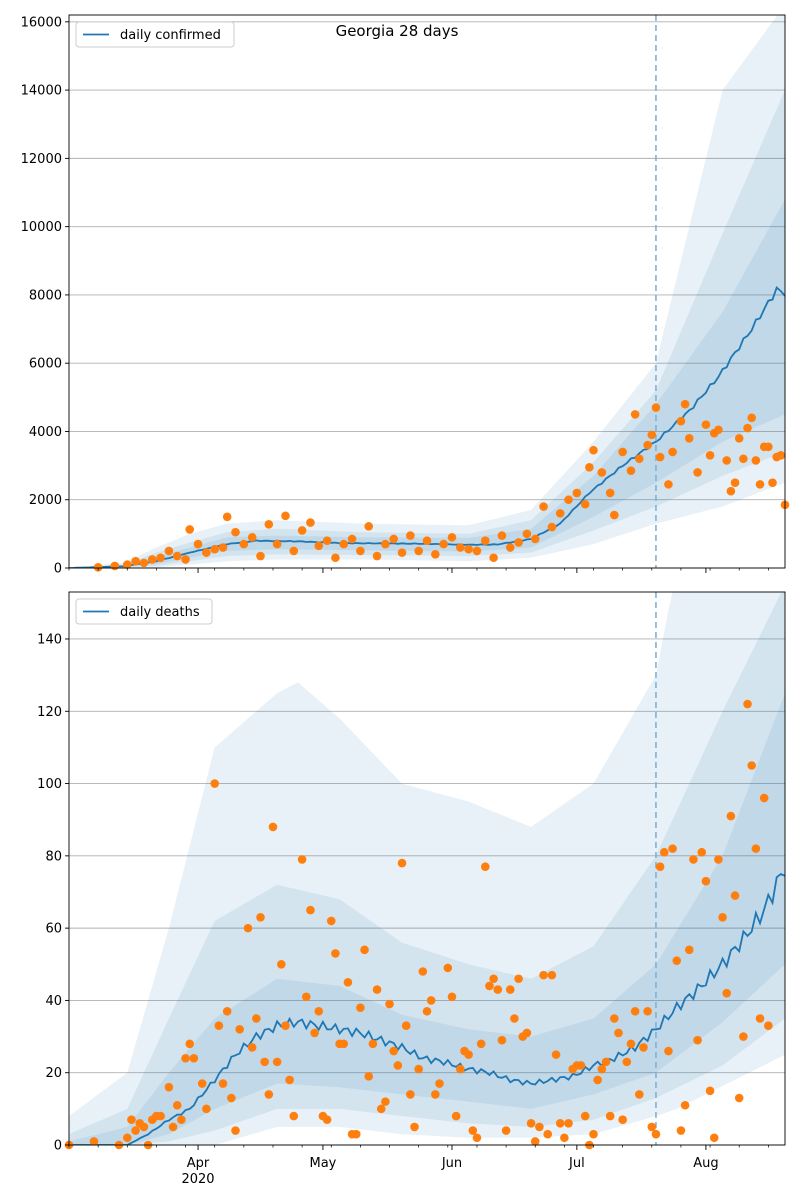 The height and width of the screenshot is (1200, 800). I want to click on legend-box, so click(155, 34).